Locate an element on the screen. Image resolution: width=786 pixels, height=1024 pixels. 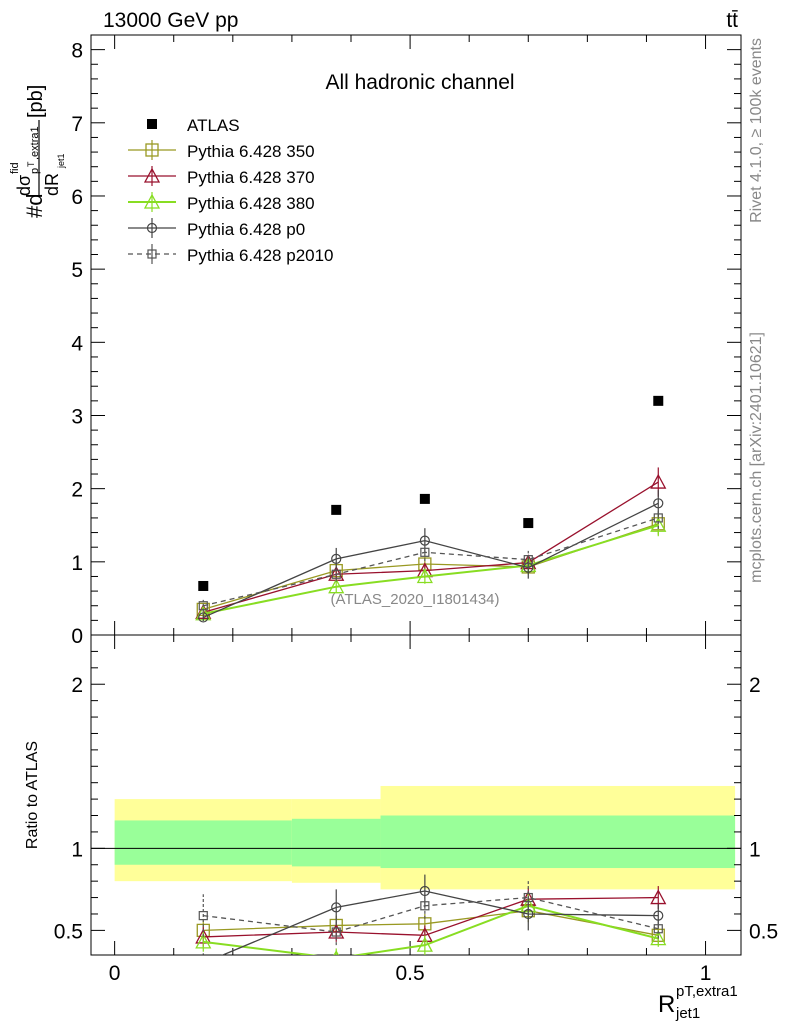
legend-marker-p2010 is located at coordinates (152, 254).